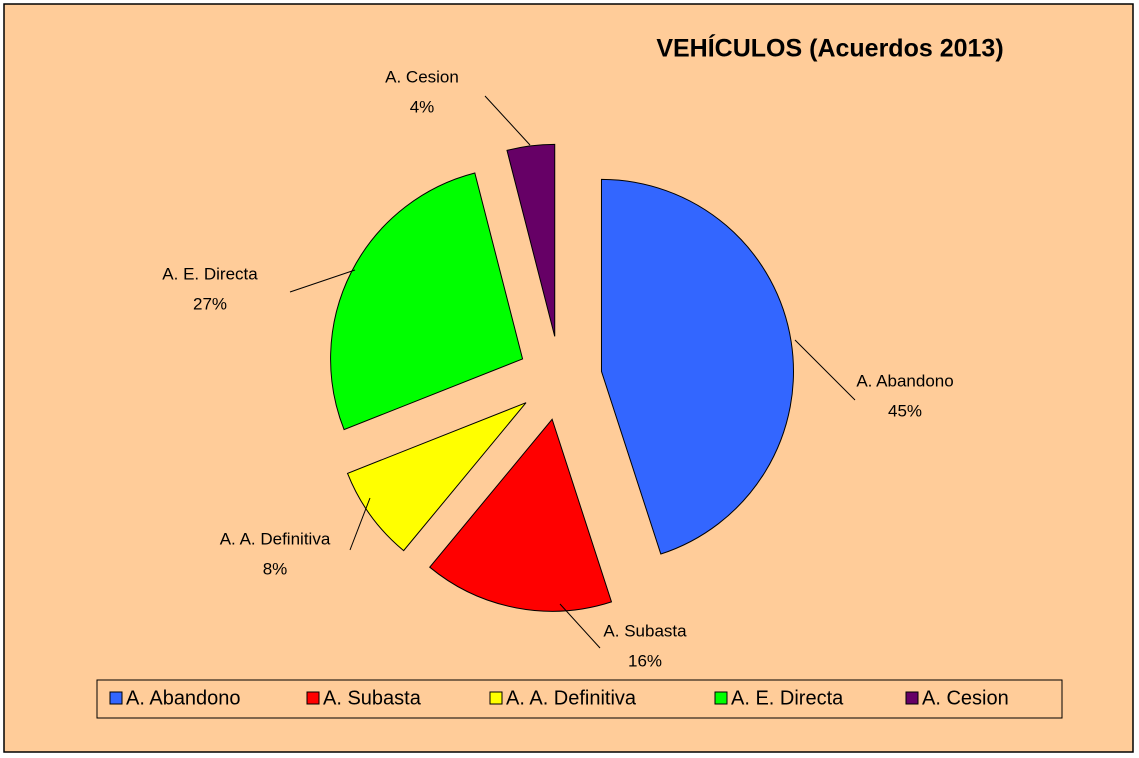  Describe the element at coordinates (210, 303) in the screenshot. I see `data-label-value: 27%` at that location.